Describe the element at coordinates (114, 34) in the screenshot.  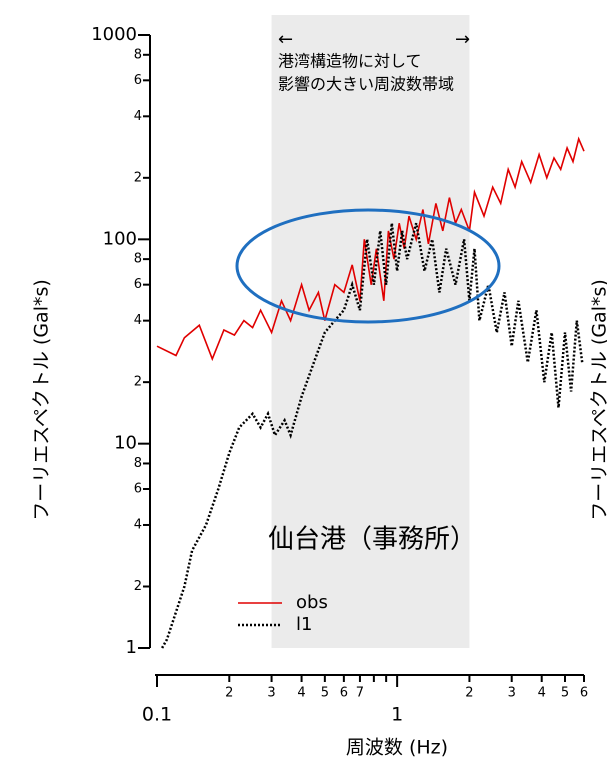
I see `y-tick-label: 1000` at that location.